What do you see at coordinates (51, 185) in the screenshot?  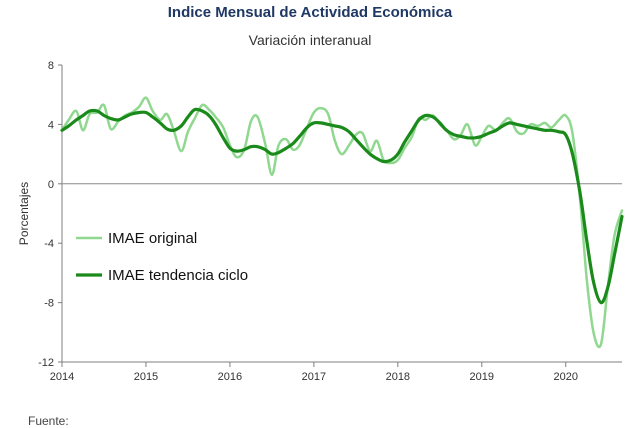 I see `y-tick-label: 0` at bounding box center [51, 185].